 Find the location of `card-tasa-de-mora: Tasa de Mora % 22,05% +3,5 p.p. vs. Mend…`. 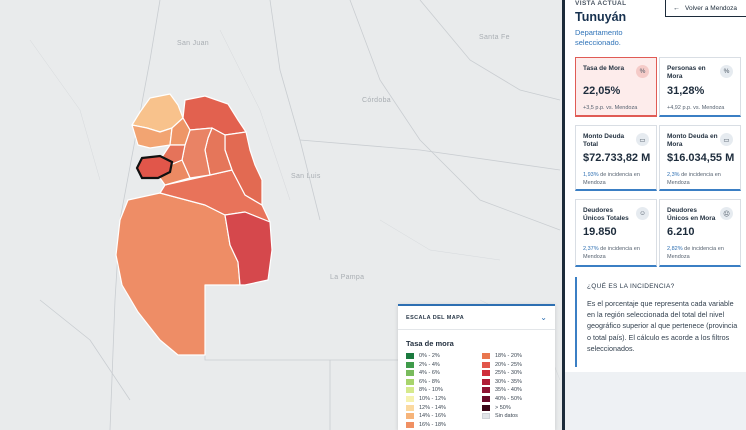

card-tasa-de-mora: Tasa de Mora % 22,05% +3,5 p.p. vs. Mend… is located at coordinates (616, 87).